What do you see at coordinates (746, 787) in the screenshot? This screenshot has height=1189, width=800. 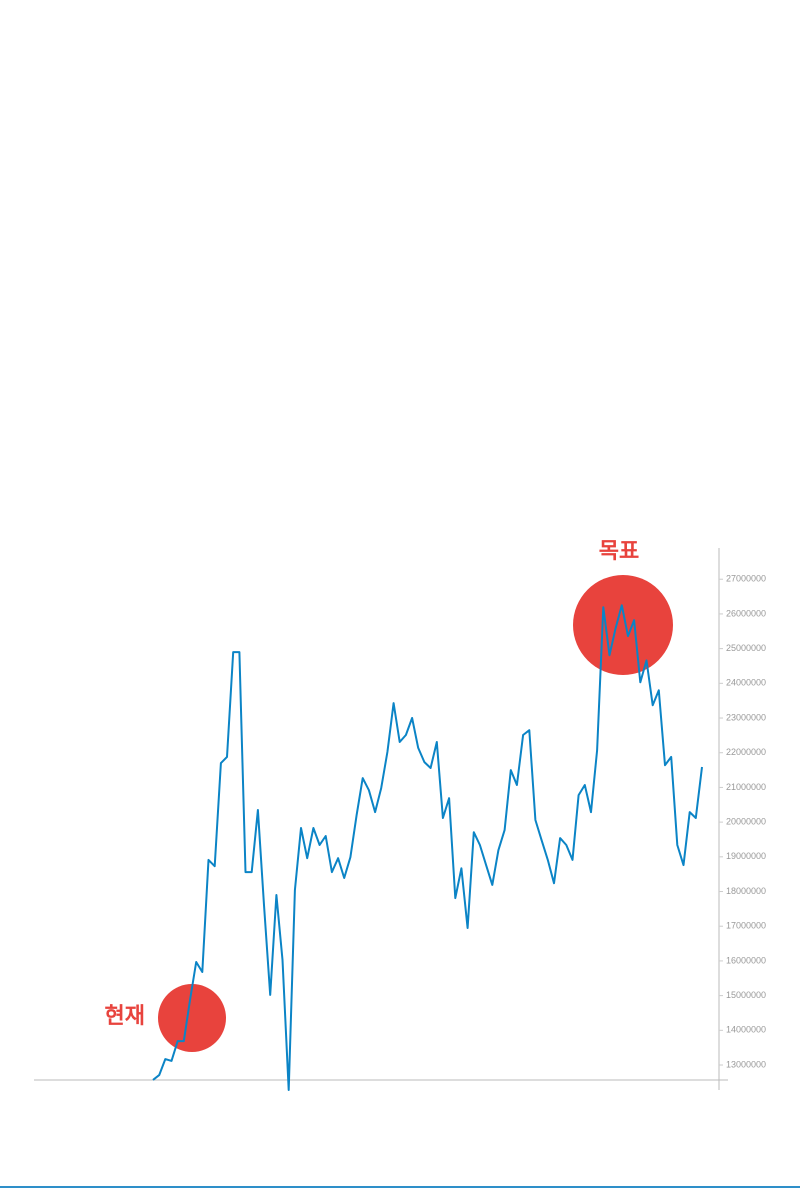 I see `y-tick-label: 21000000` at bounding box center [746, 787].